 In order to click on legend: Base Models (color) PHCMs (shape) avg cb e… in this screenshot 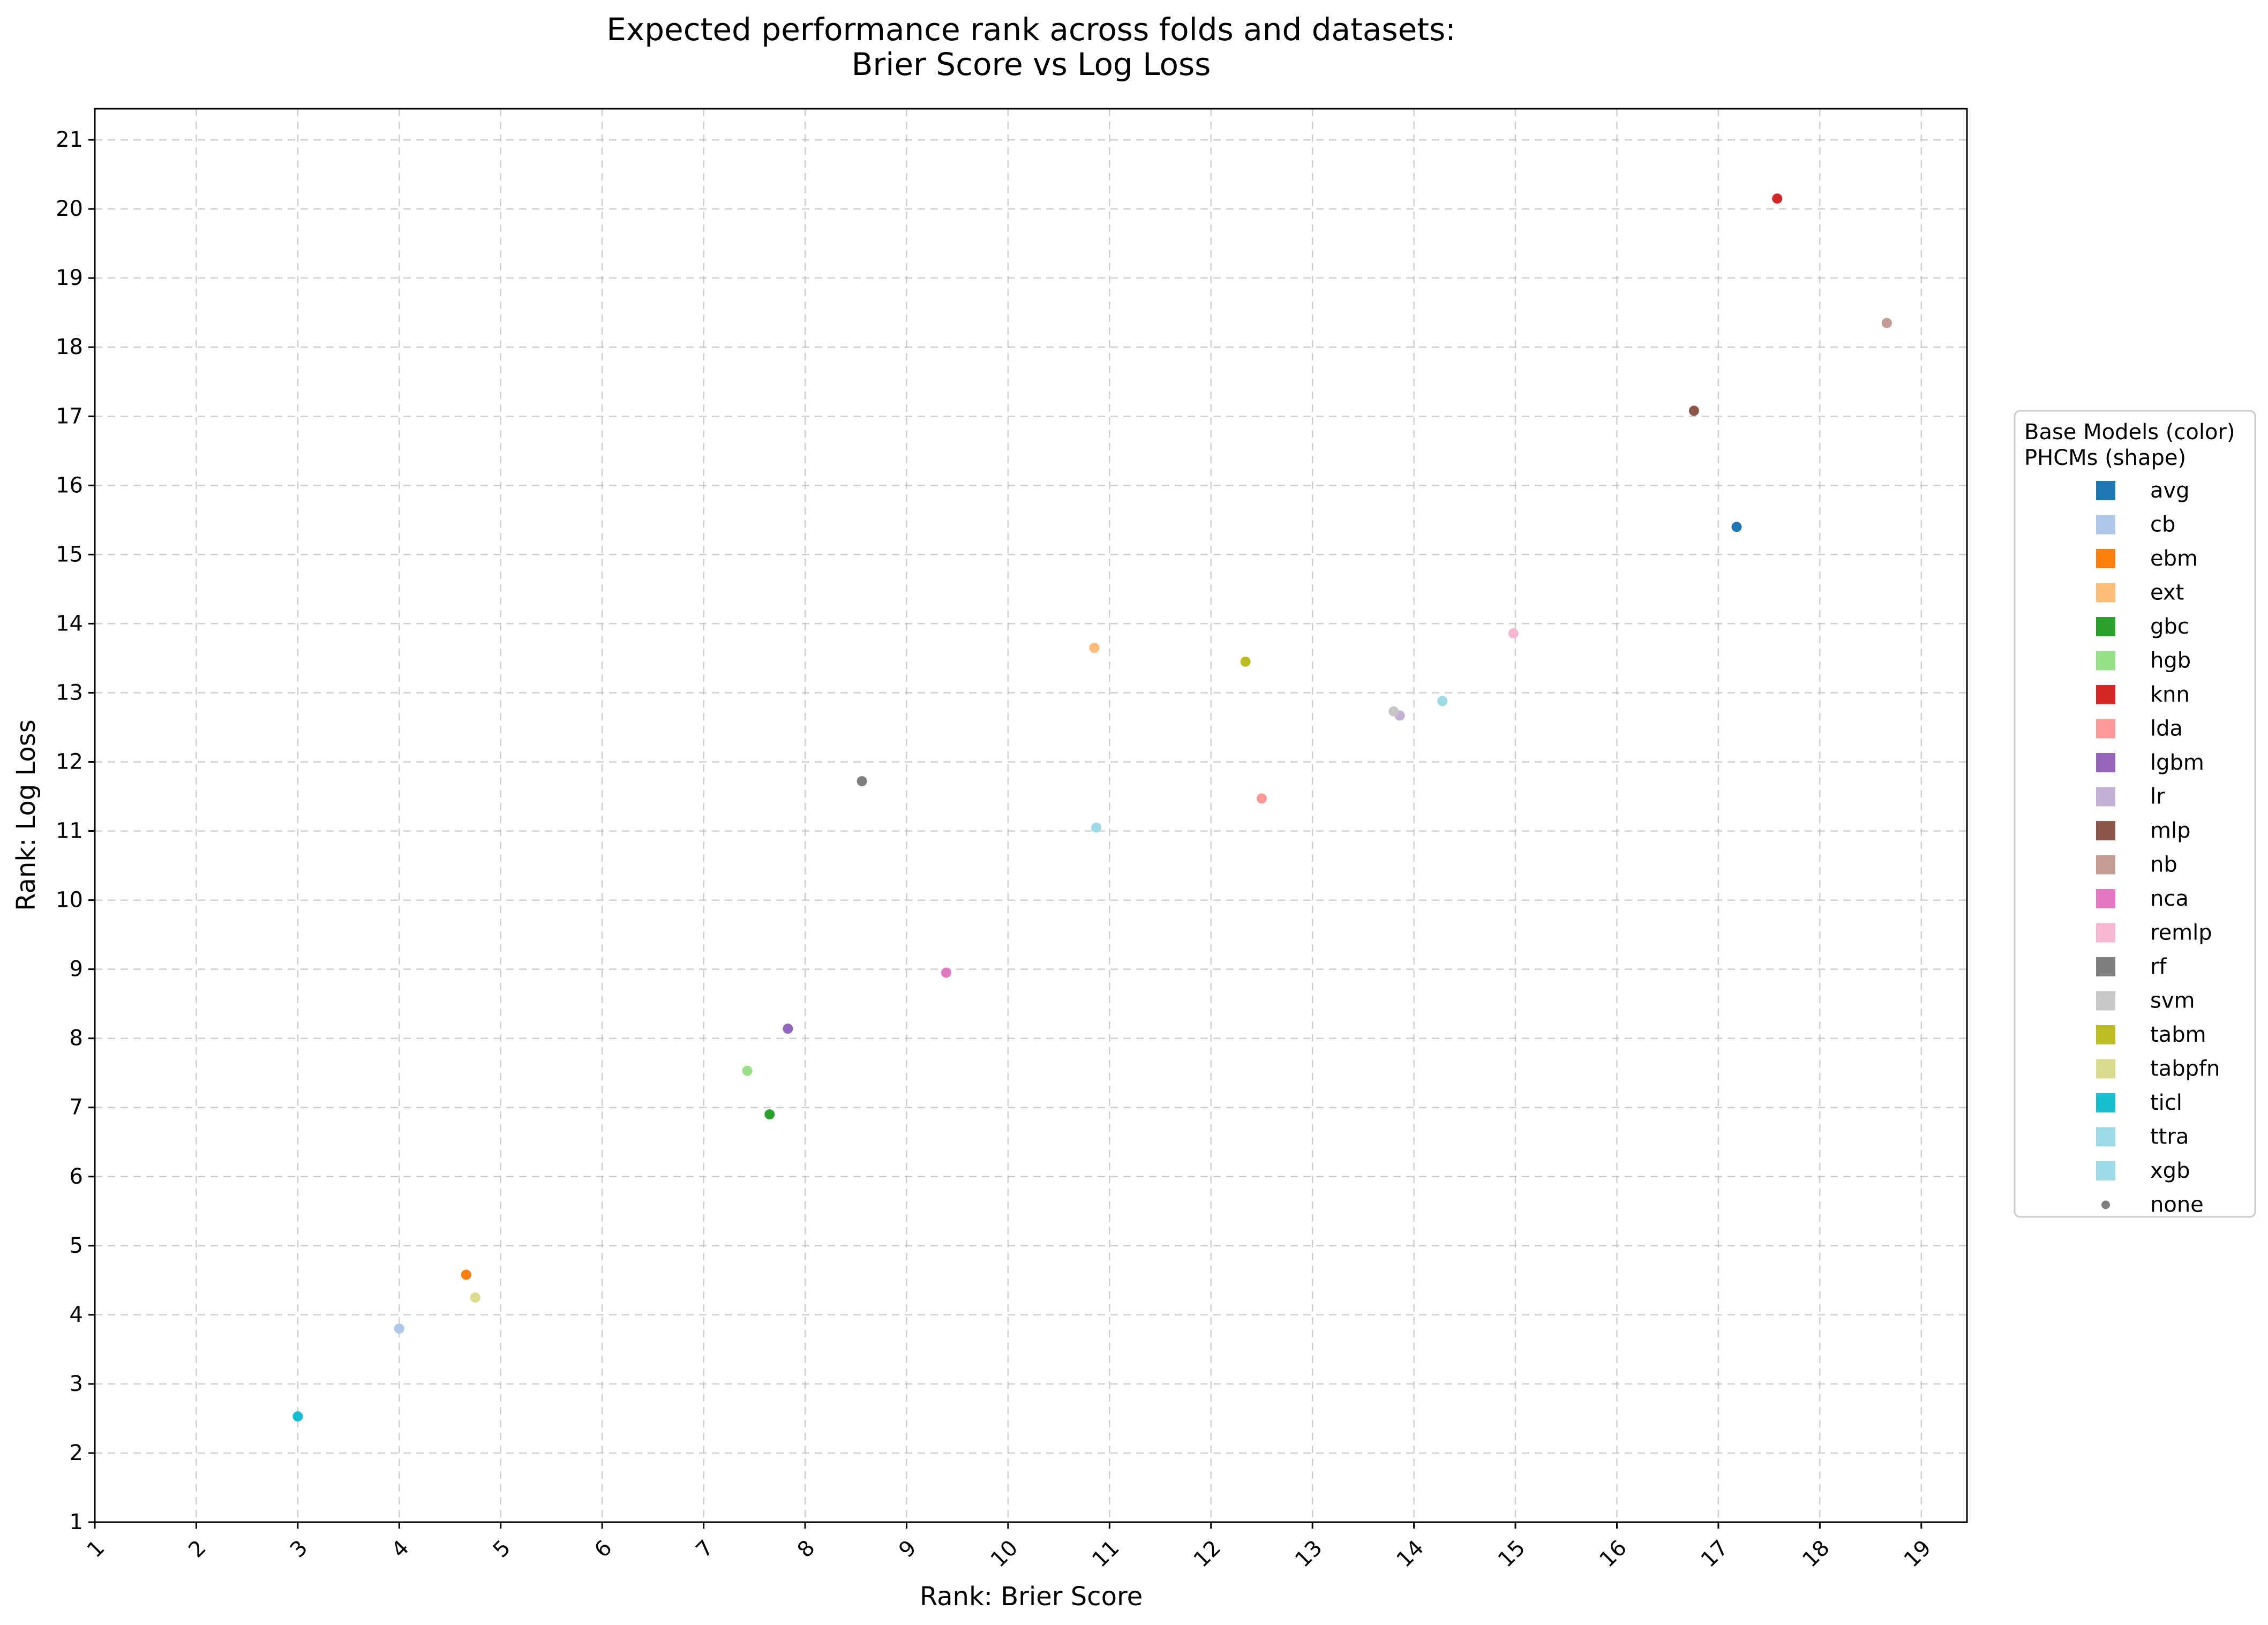, I will do `click(2135, 814)`.